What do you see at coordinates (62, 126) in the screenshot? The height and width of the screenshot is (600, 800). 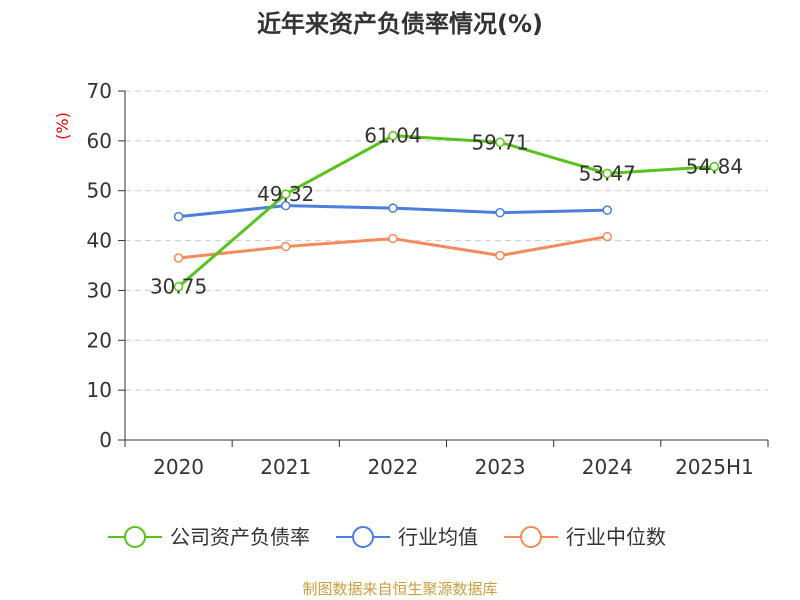 I see `y-axis-unit-label: (%)` at bounding box center [62, 126].